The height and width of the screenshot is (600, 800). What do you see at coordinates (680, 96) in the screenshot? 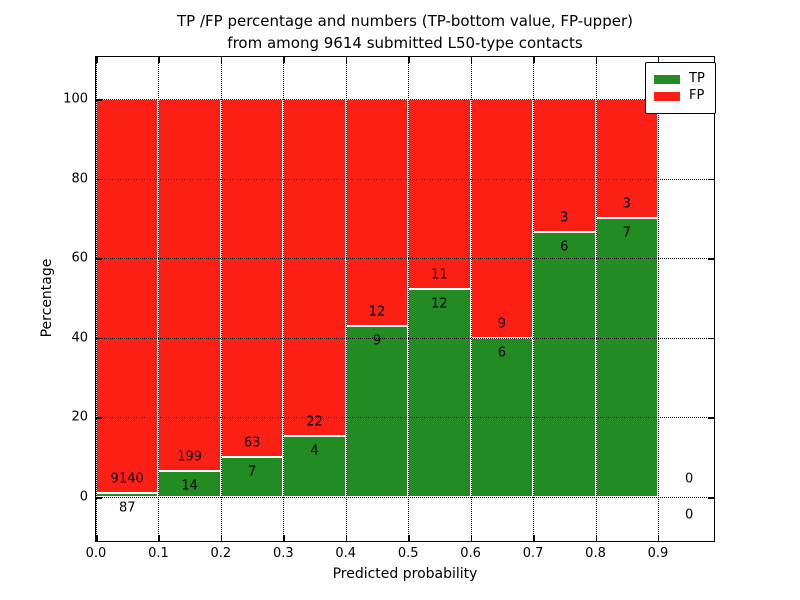
I see `legend-entry-fp: FP` at bounding box center [680, 96].